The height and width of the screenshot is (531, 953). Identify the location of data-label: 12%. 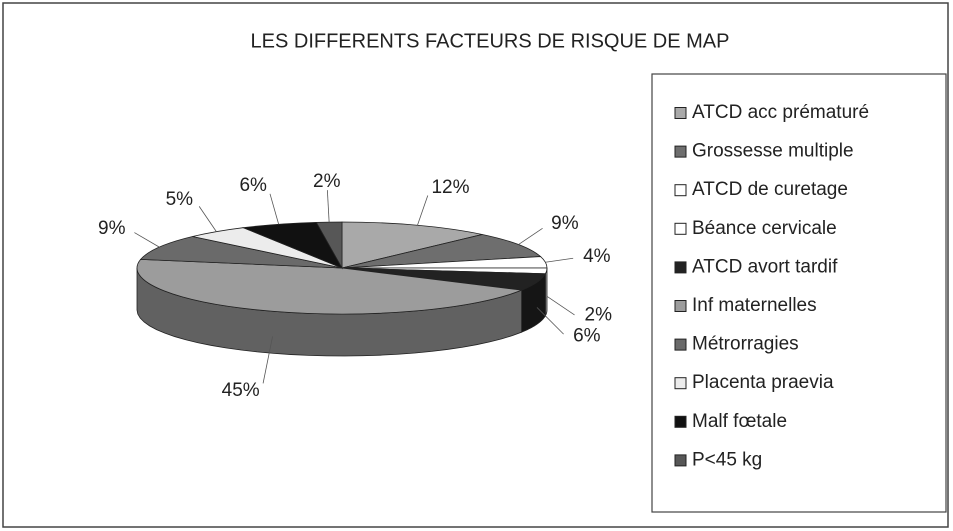
(450, 187).